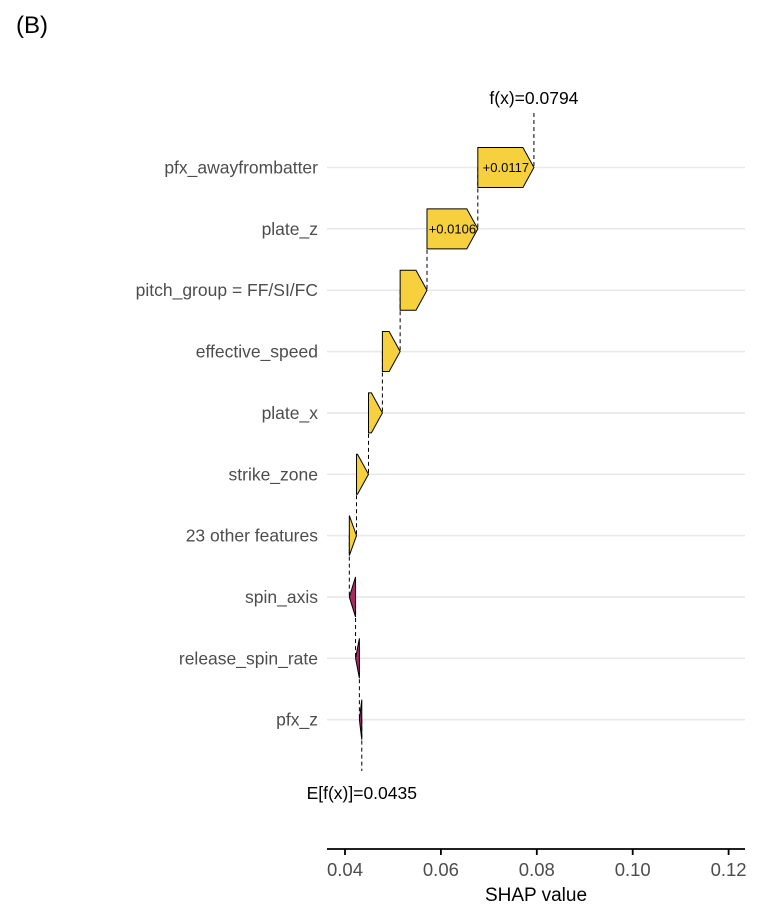 The image size is (760, 924). Describe the element at coordinates (241, 168) in the screenshot. I see `y-axis-label: pfx_awayfrombatter` at that location.